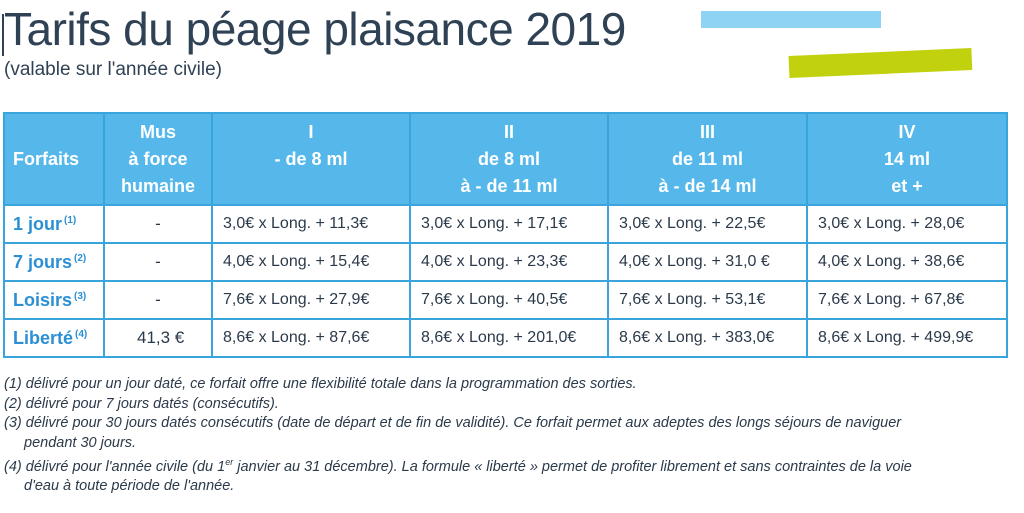  I want to click on header-category-4-line3: et +, so click(907, 185).